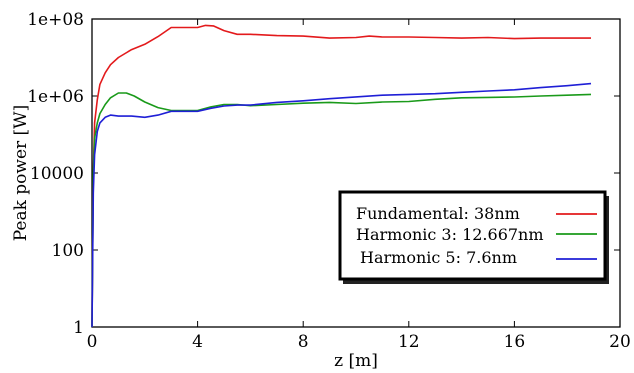 This screenshot has height=373, width=634. I want to click on x-tick-label: 4, so click(197, 342).